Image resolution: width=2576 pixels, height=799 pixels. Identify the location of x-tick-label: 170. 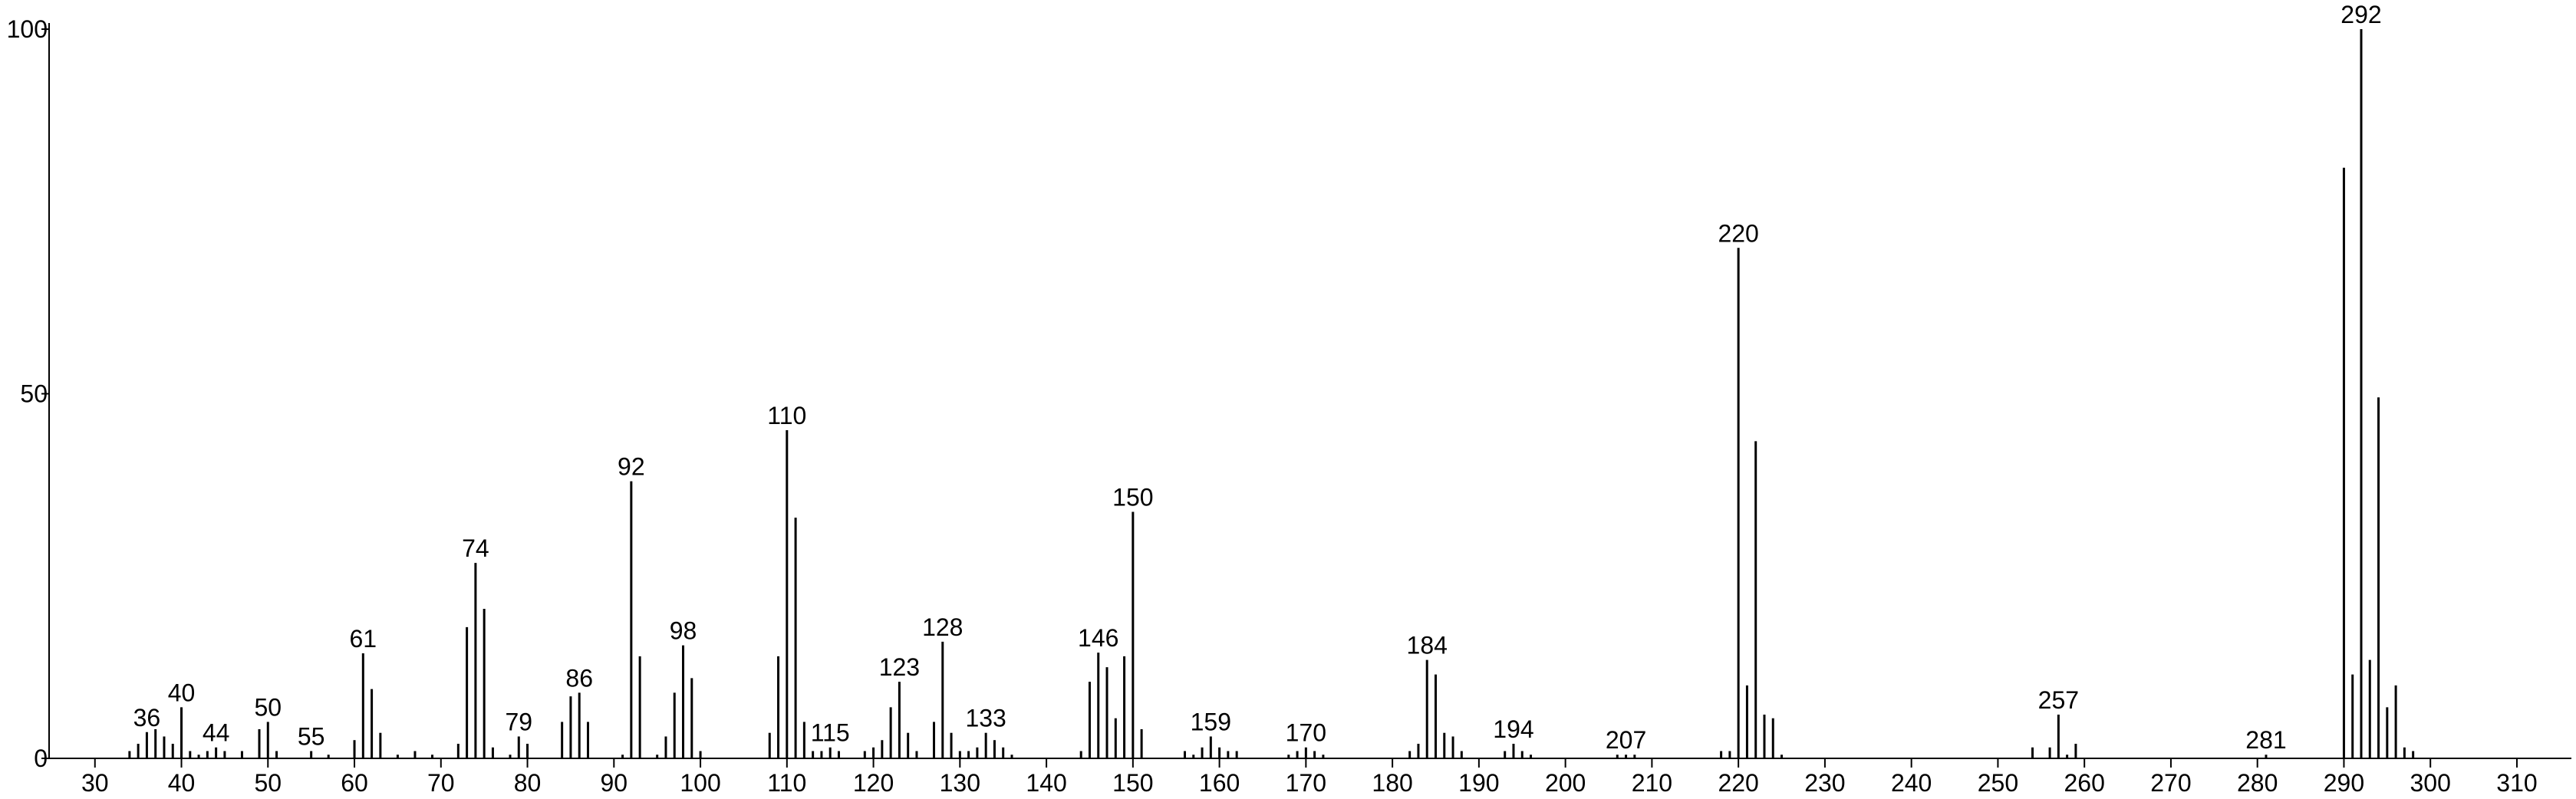
(1306, 783).